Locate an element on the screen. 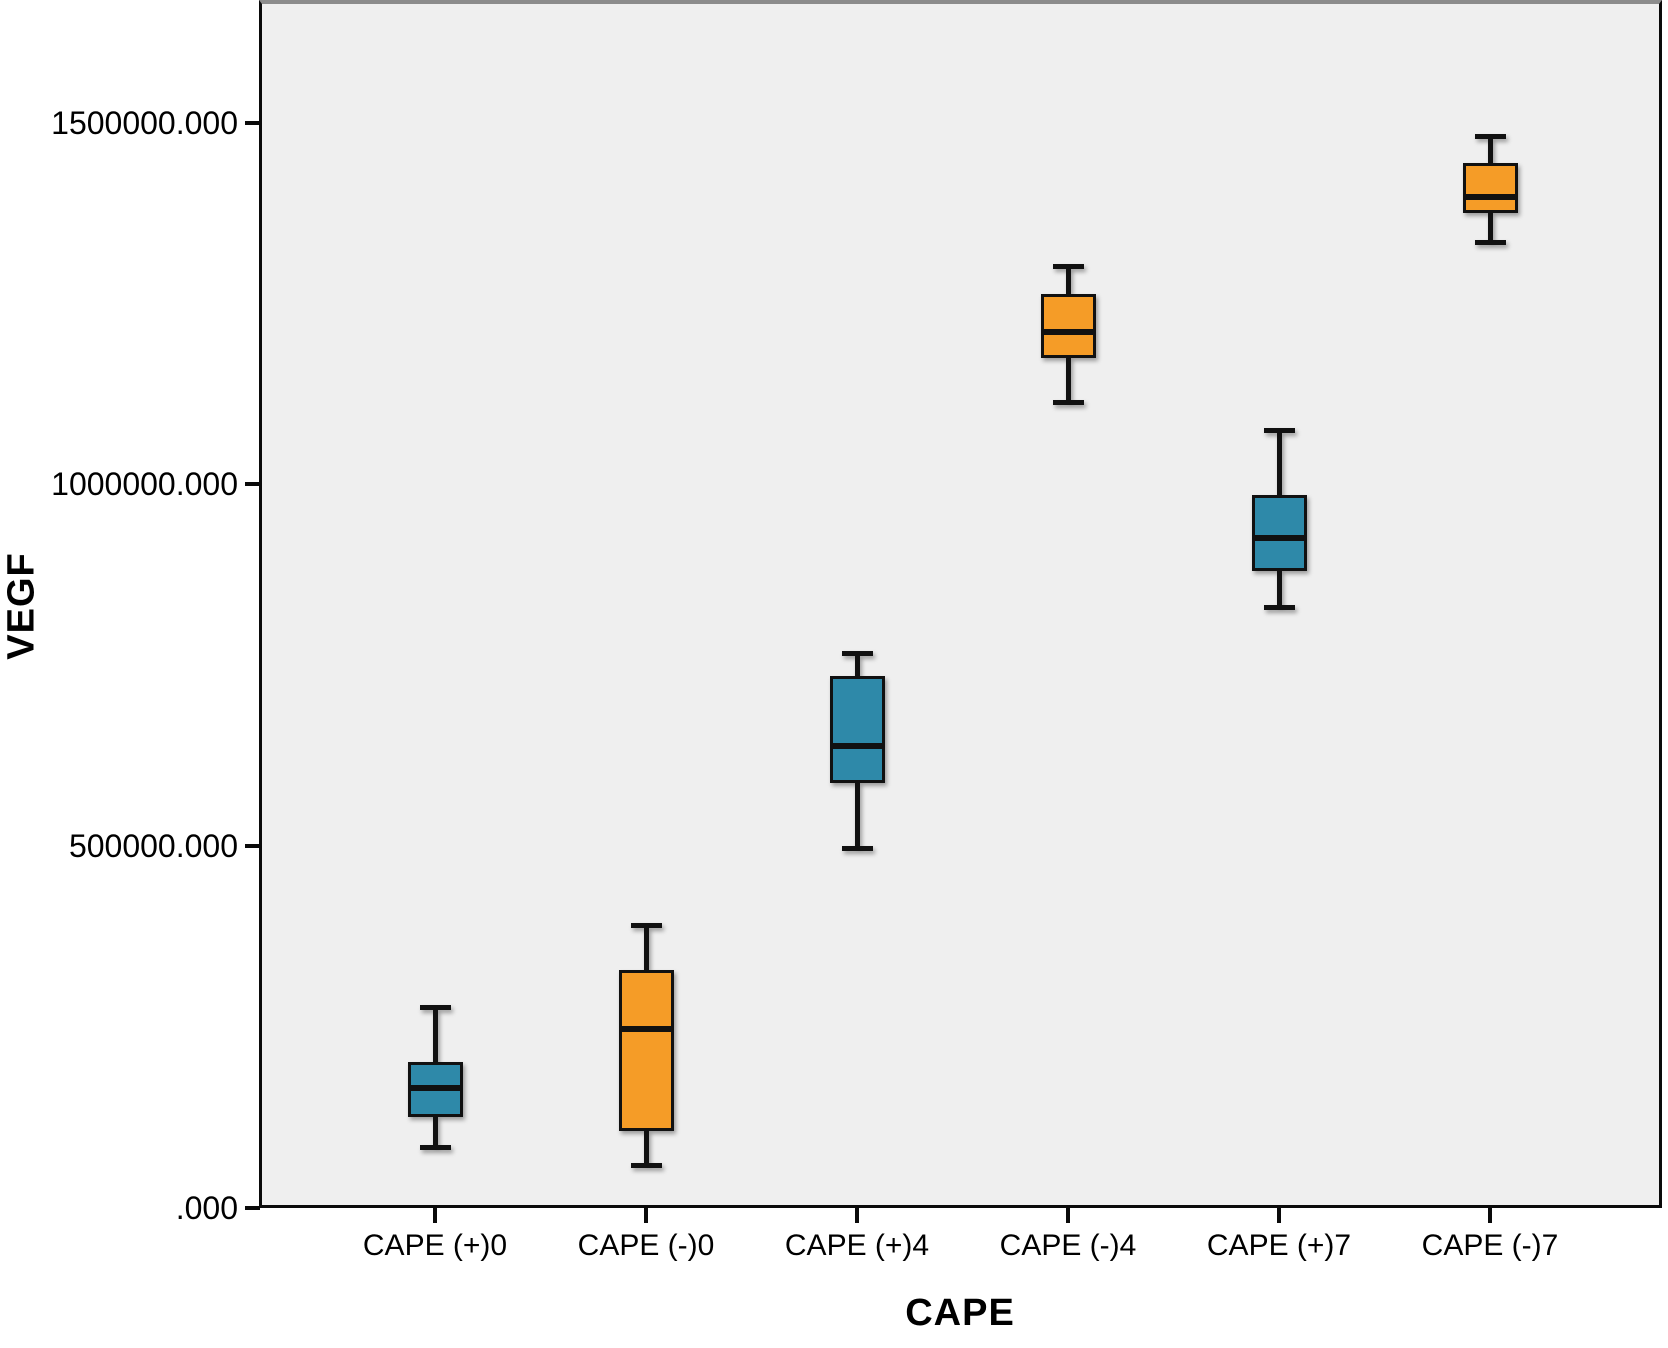  x-axis-tick-label: CAPE (-)0 is located at coordinates (646, 1245).